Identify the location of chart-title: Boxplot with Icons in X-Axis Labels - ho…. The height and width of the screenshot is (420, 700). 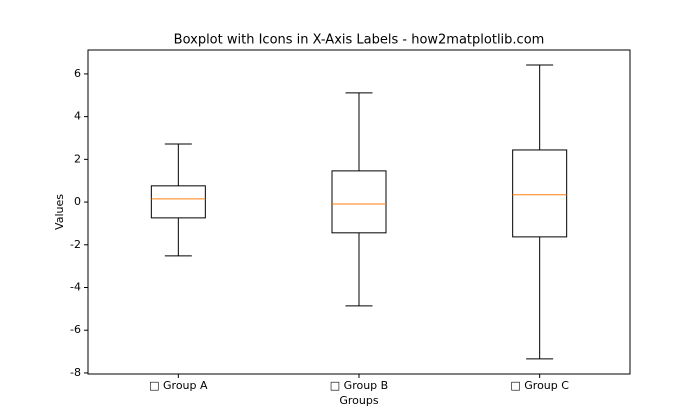
(359, 40).